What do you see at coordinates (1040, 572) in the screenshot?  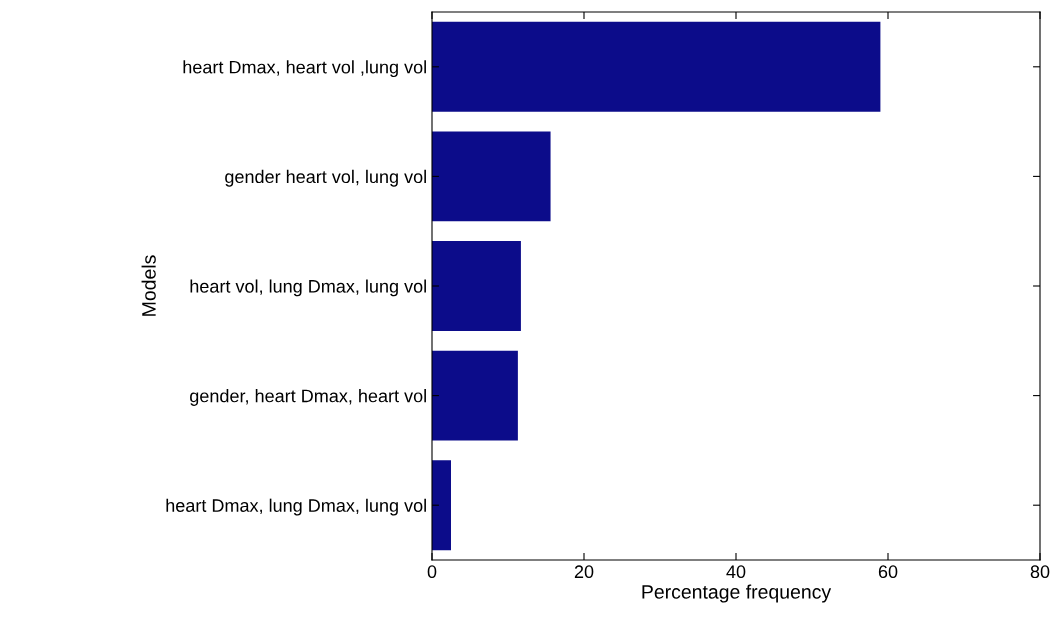 I see `x-tick-label: 80` at bounding box center [1040, 572].